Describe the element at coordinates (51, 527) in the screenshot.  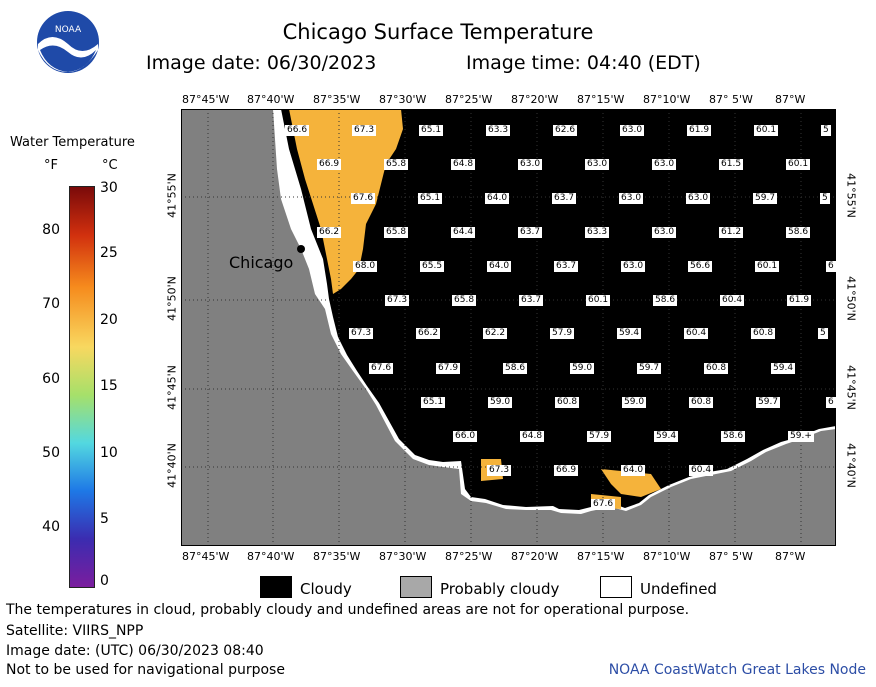
I see `f-tick: 40` at that location.